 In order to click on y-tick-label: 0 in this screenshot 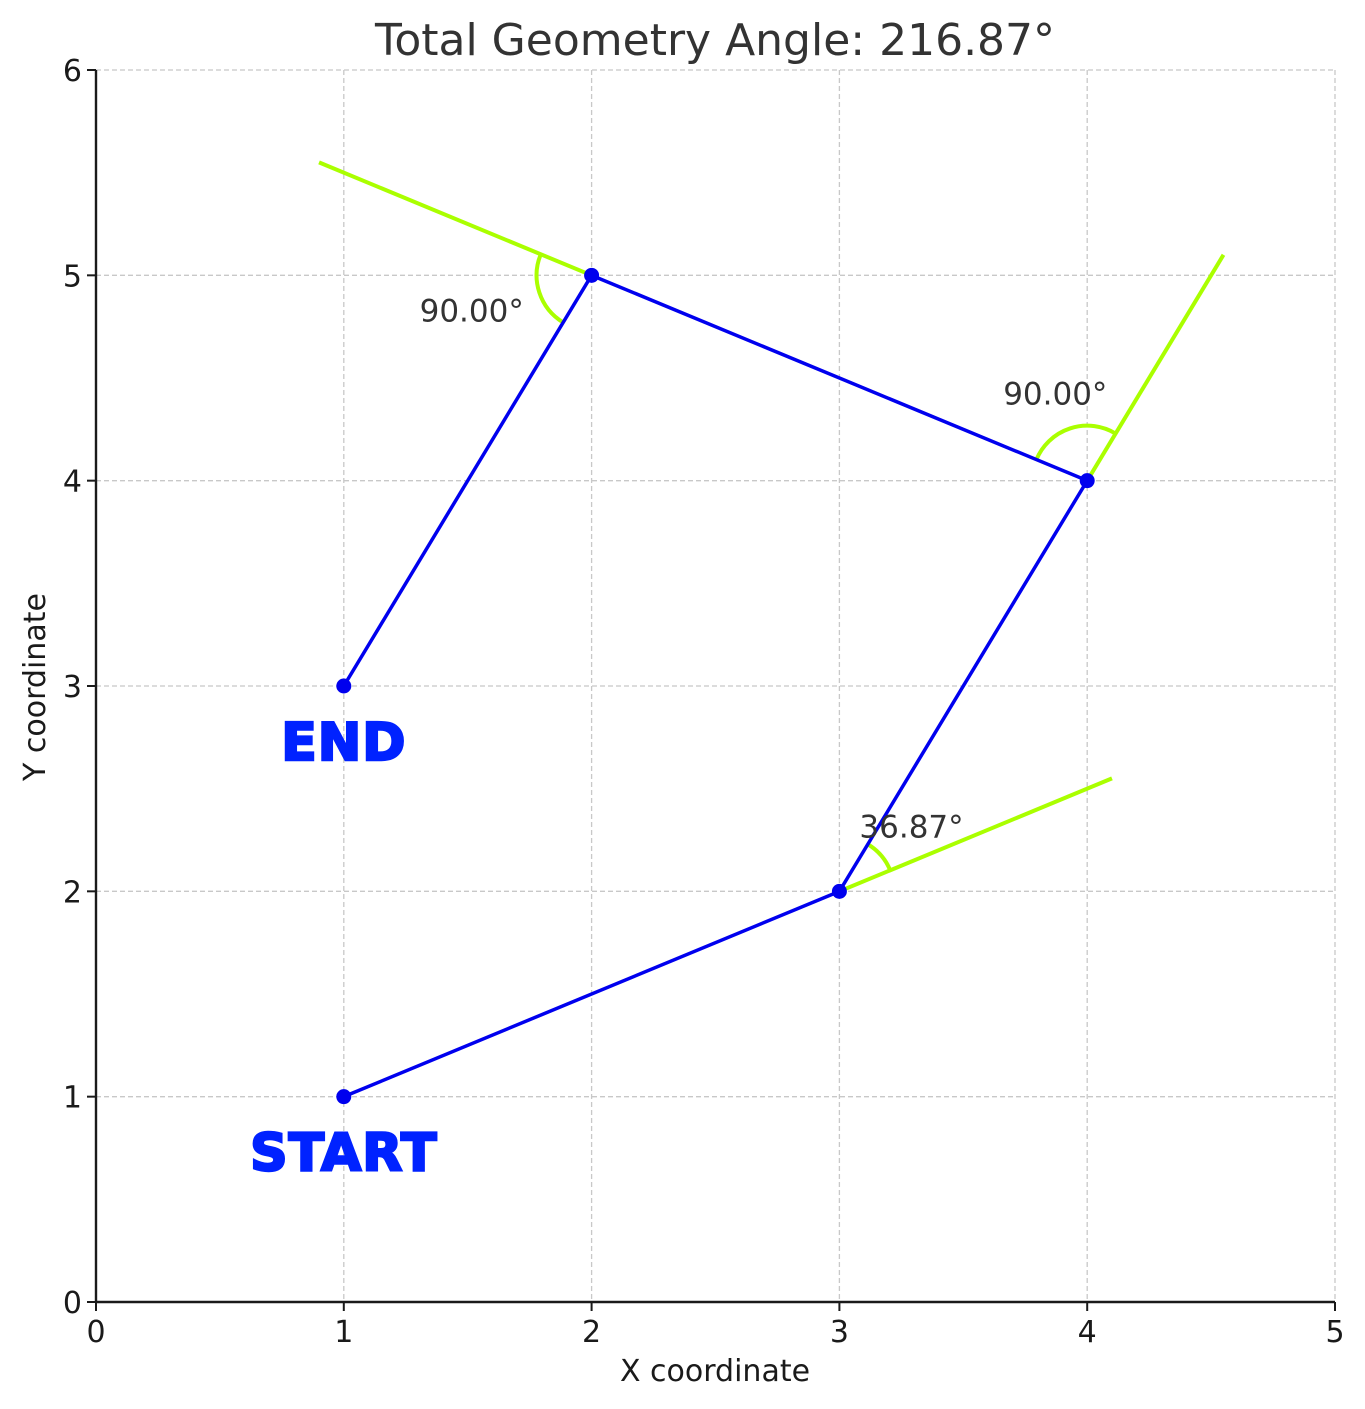, I will do `click(72, 1303)`.